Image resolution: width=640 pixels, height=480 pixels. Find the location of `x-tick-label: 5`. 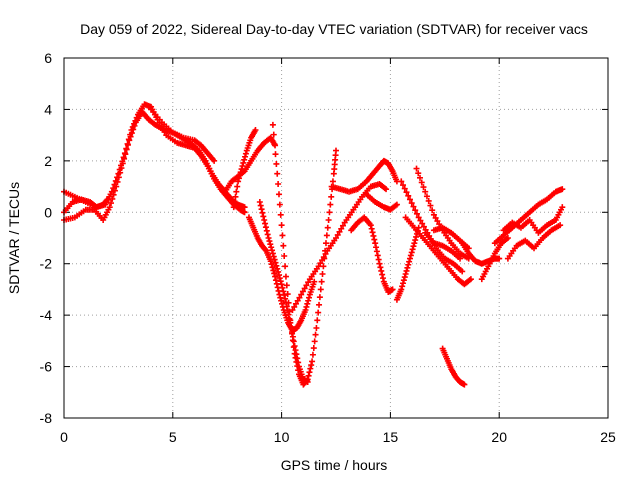

x-tick-label: 5 is located at coordinates (173, 437).